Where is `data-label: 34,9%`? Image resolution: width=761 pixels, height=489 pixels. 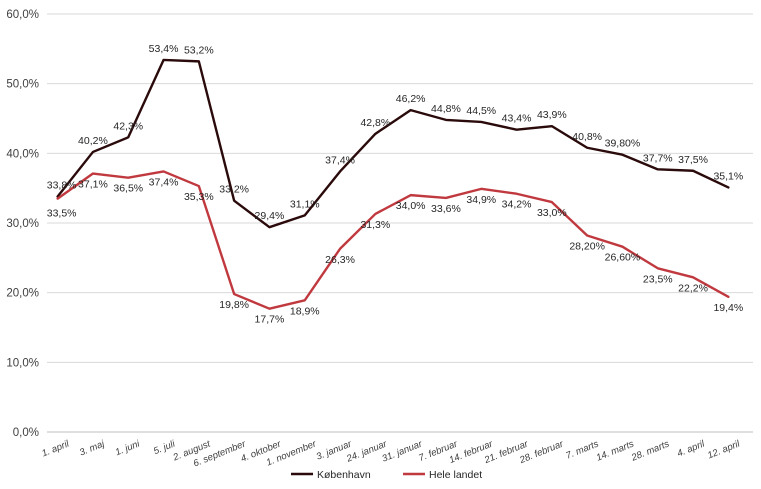
data-label: 34,9% is located at coordinates (481, 200).